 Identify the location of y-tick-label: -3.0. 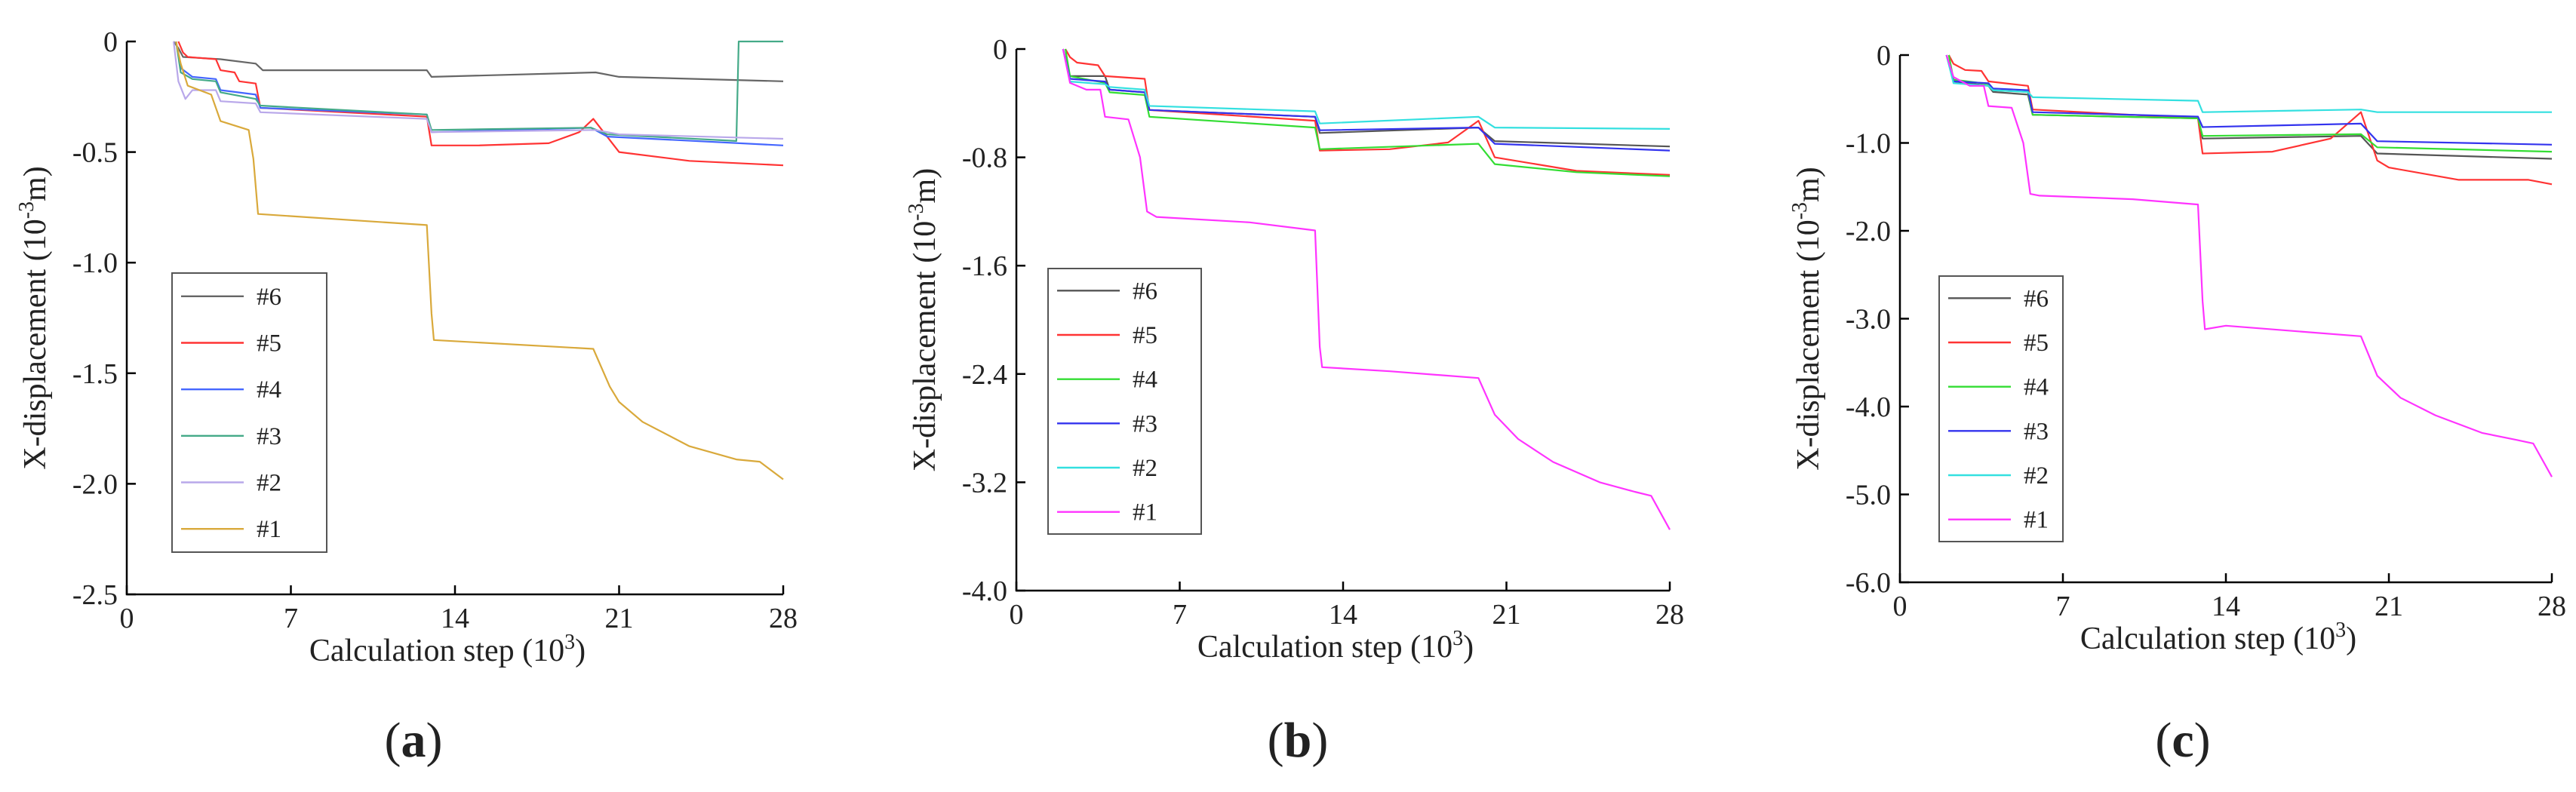
(1868, 320).